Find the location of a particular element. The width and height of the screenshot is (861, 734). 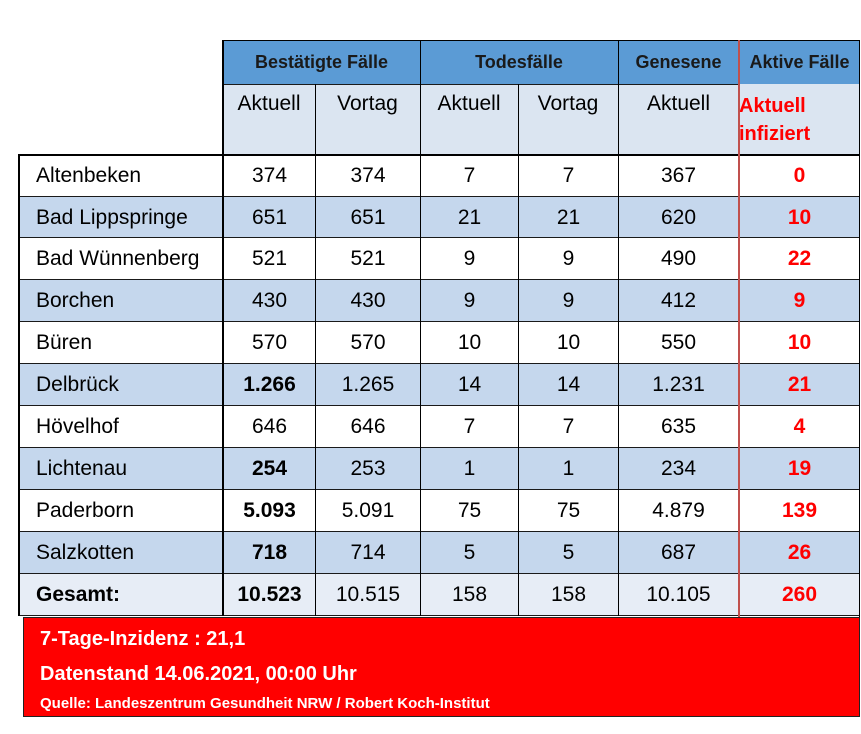

row-3-d-prev-cell: 9 is located at coordinates (568, 301).